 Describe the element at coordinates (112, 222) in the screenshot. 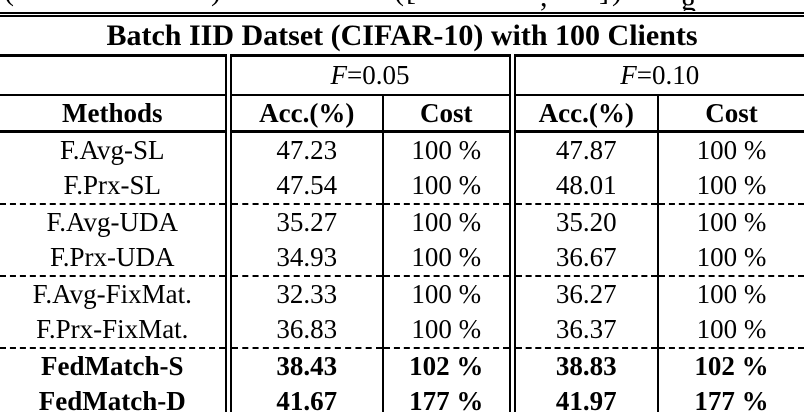

I see `method-name: F.Avg-UDA` at that location.